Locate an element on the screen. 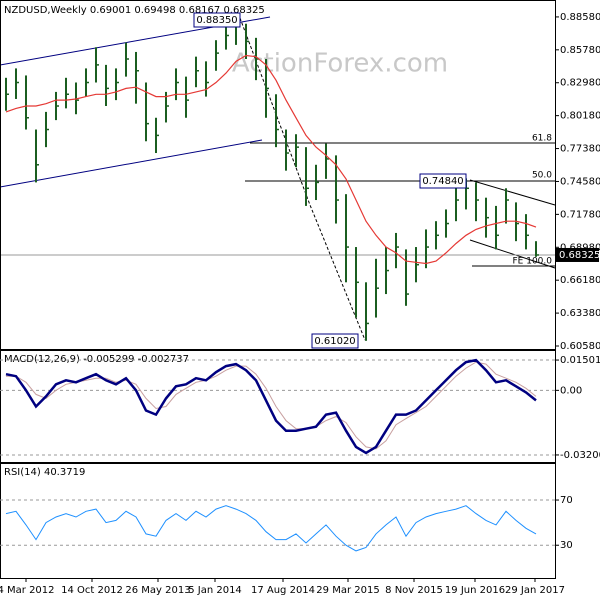 This screenshot has width=600, height=600. rsi-line is located at coordinates (271, 528).